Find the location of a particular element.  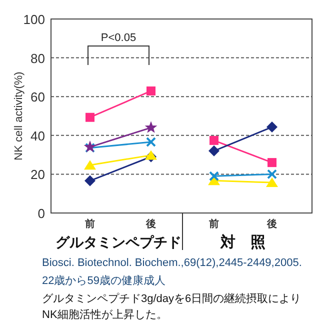

text: グルタミンペプチド is located at coordinates (119, 242).